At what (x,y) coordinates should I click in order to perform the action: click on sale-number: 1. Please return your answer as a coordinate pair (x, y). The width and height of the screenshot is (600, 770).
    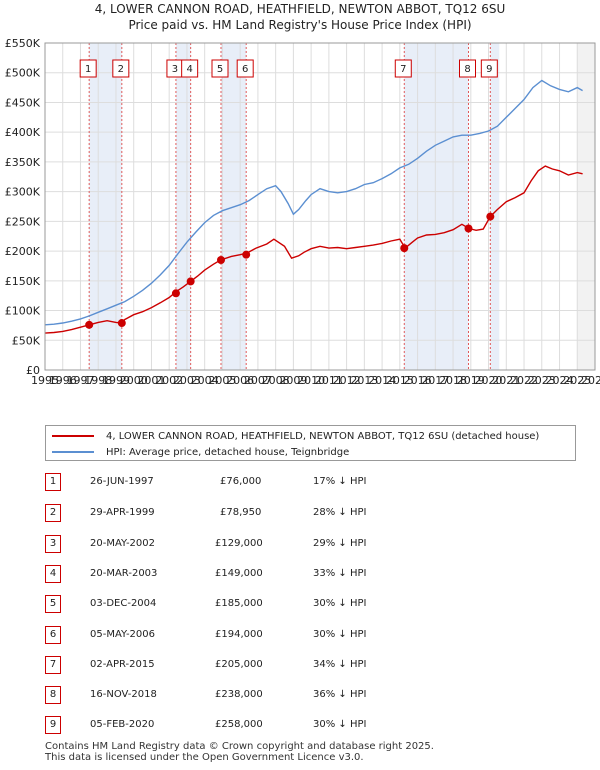
    Looking at the image, I should click on (53, 482).